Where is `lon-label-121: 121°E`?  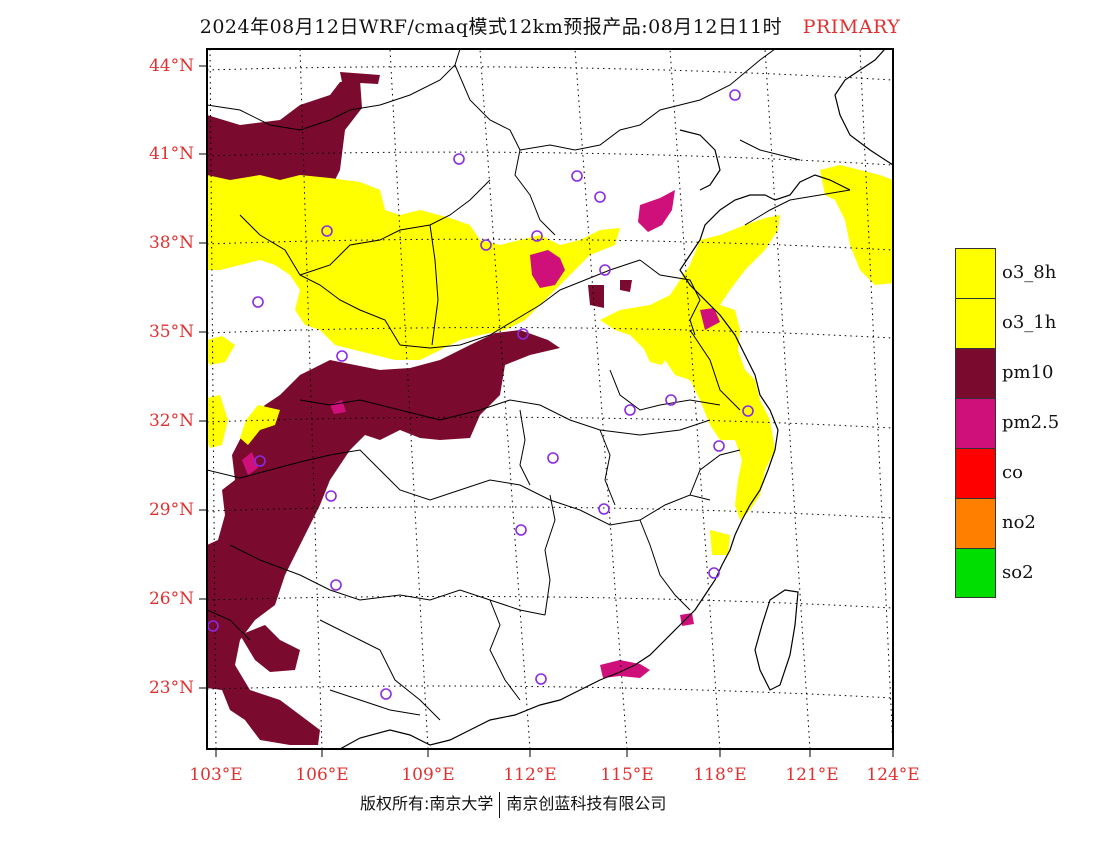
lon-label-121: 121°E is located at coordinates (812, 775).